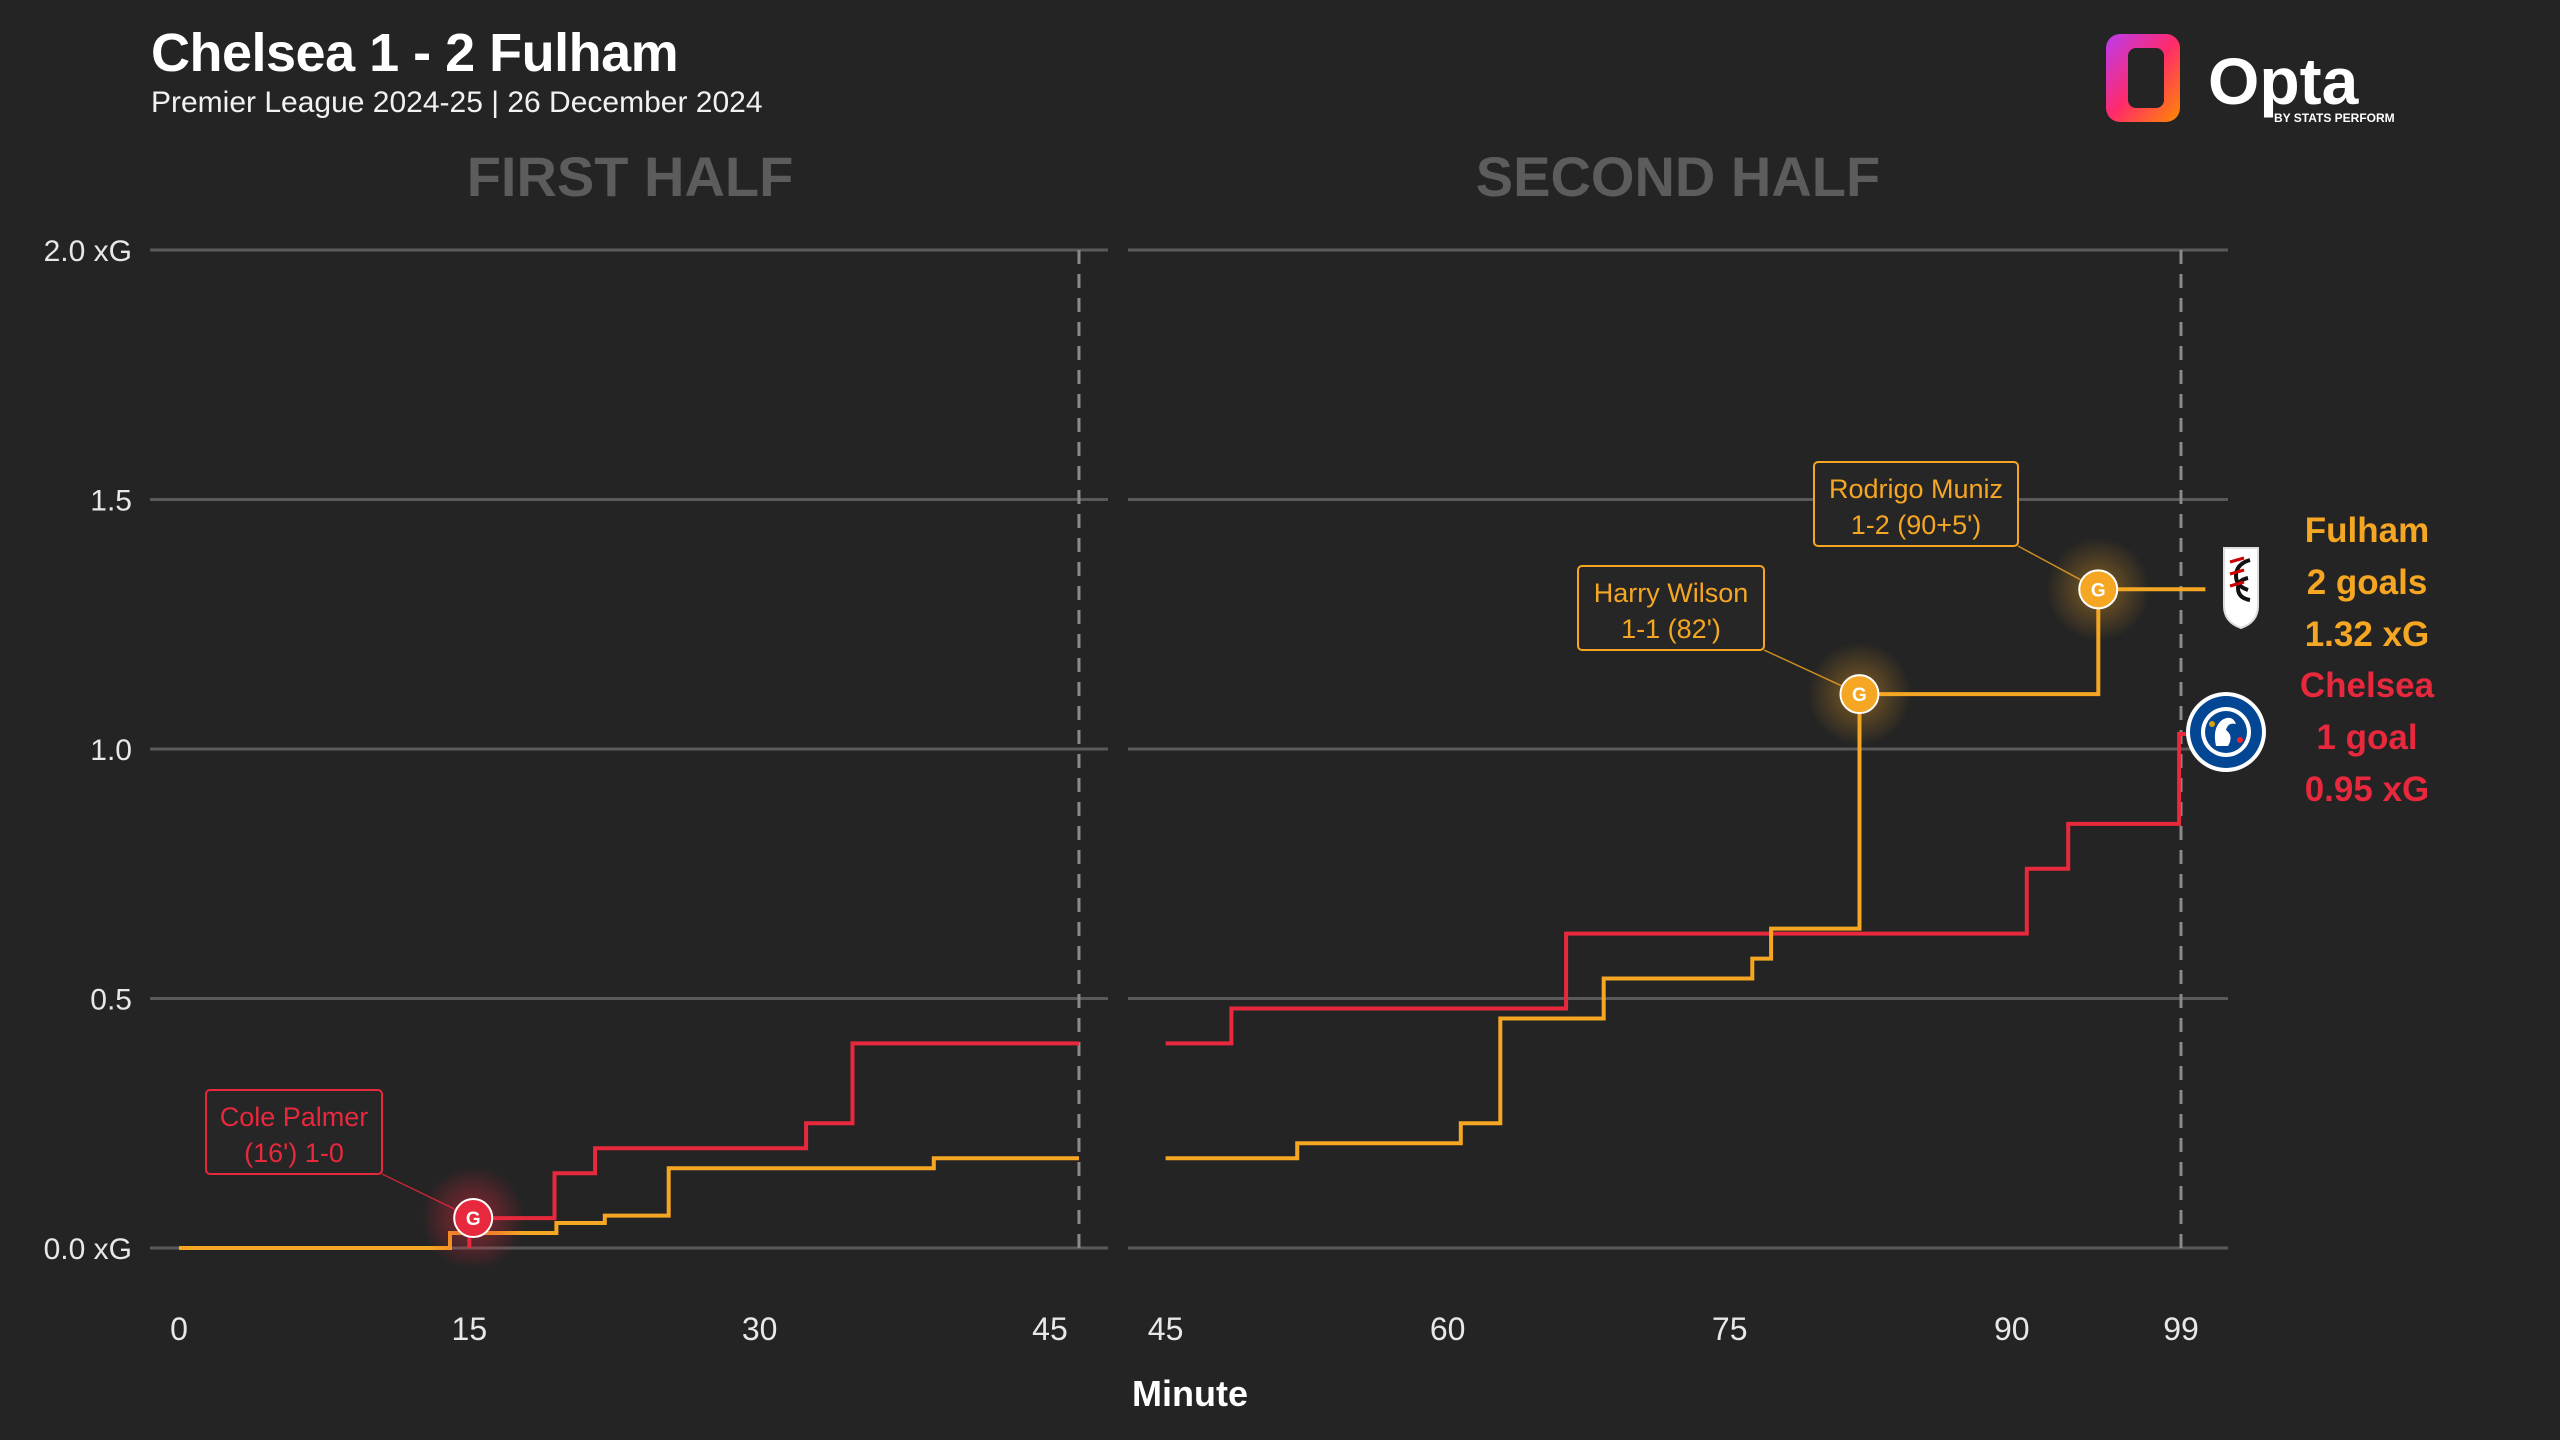 The height and width of the screenshot is (1440, 2560). I want to click on x-axis-label: Minute, so click(1190, 1393).